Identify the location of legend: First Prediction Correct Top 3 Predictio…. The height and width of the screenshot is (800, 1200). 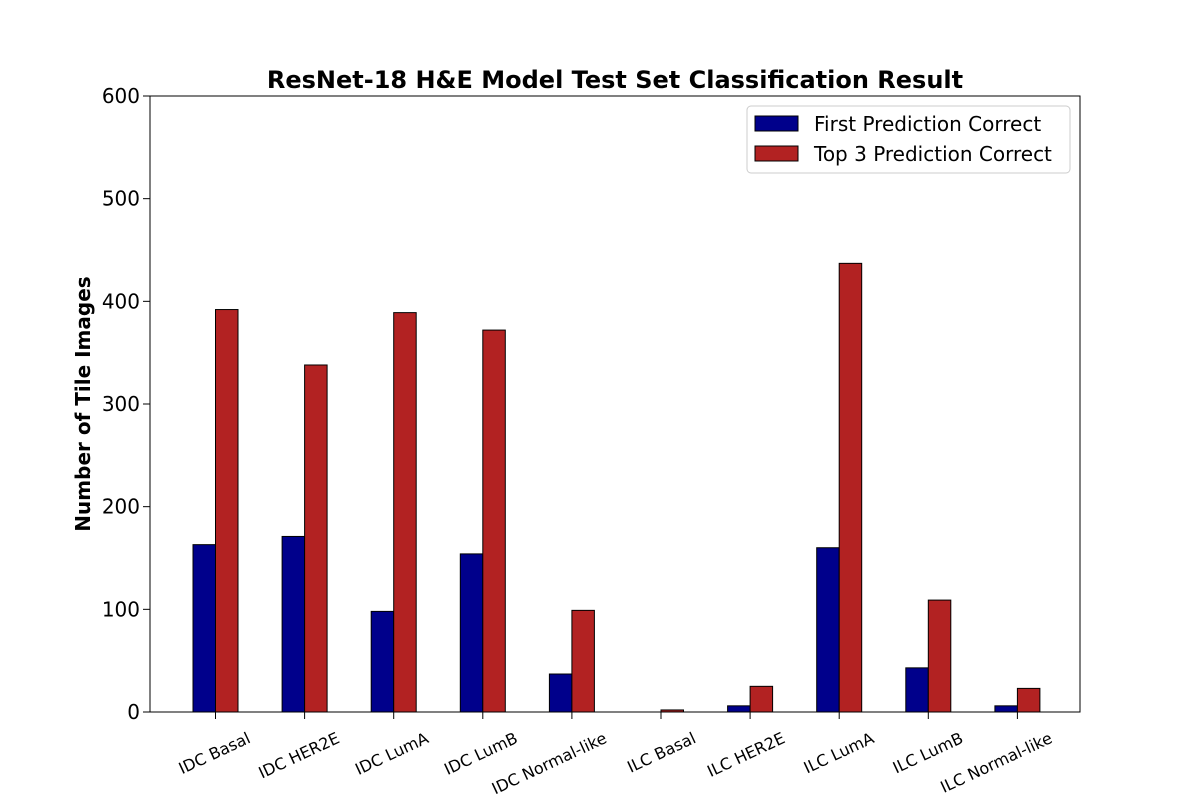
(908, 139).